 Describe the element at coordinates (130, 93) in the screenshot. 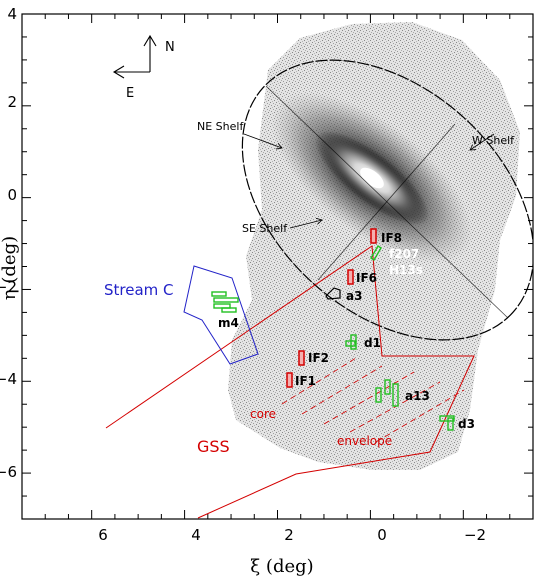

I see `compass-east-label: E` at that location.